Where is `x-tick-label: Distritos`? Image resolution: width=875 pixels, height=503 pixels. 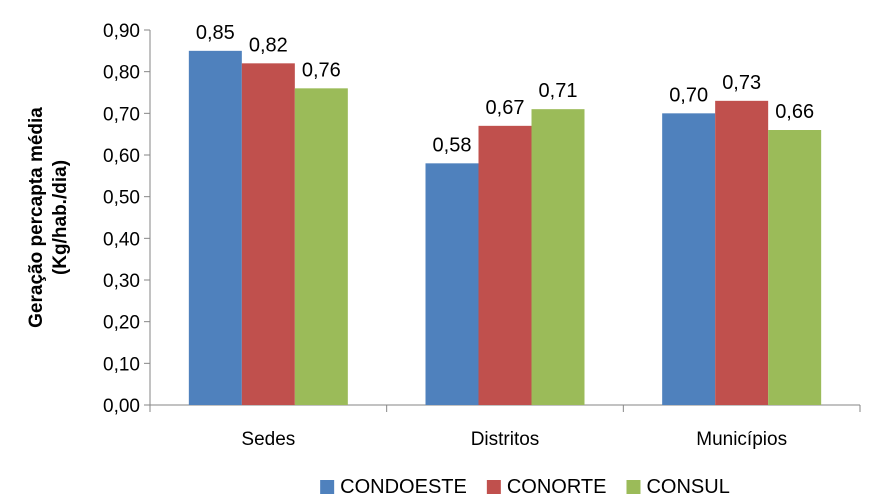
x-tick-label: Distritos is located at coordinates (505, 439).